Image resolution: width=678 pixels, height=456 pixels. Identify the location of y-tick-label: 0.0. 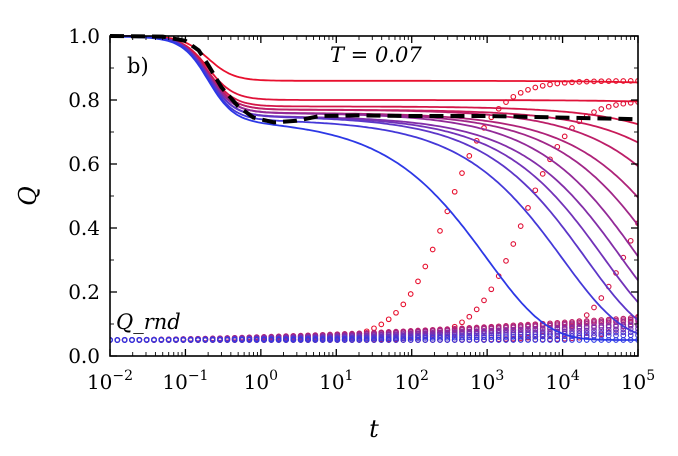
(84, 356).